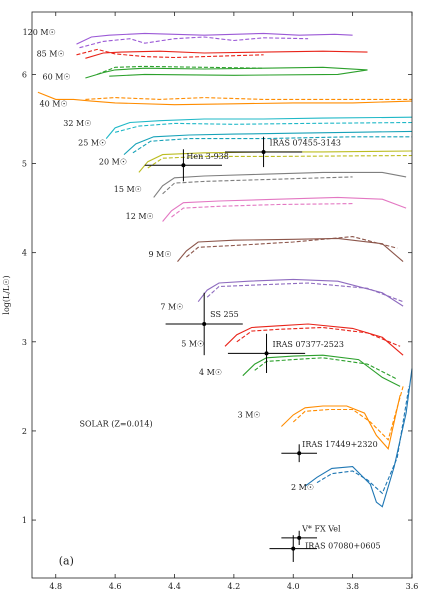  What do you see at coordinates (302, 487) in the screenshot?
I see `mass-label-14: 2 M☉` at bounding box center [302, 487].